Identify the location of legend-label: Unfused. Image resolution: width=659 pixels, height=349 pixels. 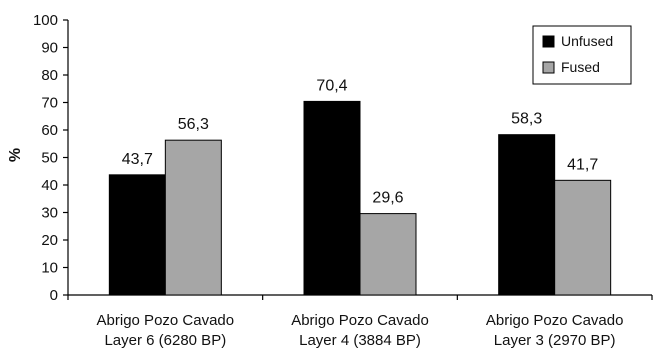
(587, 41).